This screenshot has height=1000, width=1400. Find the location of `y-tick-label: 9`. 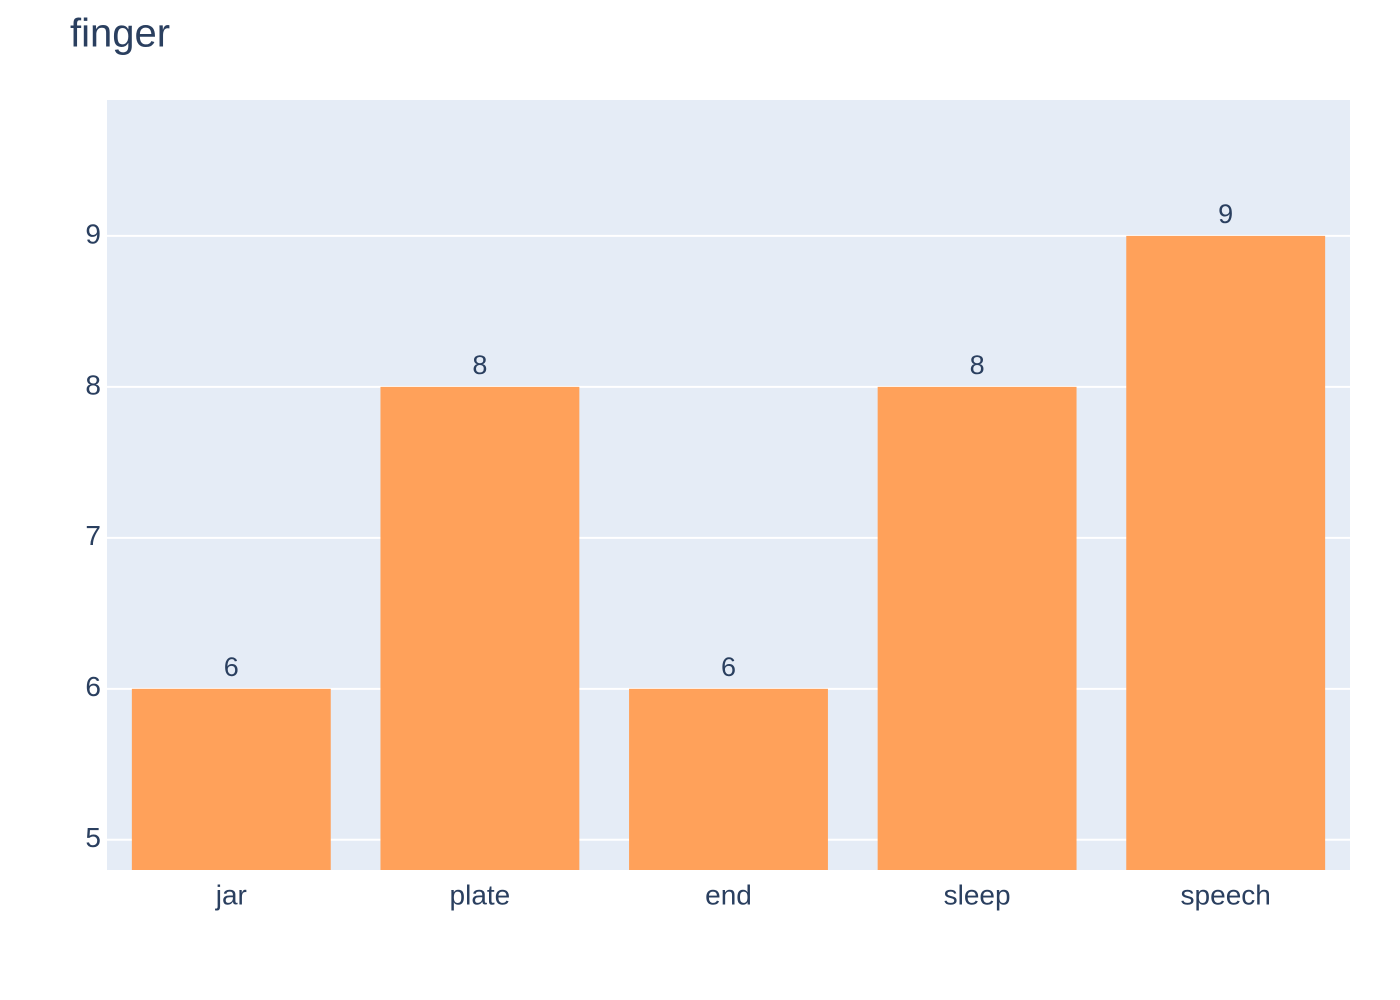

y-tick-label: 9 is located at coordinates (93, 233).